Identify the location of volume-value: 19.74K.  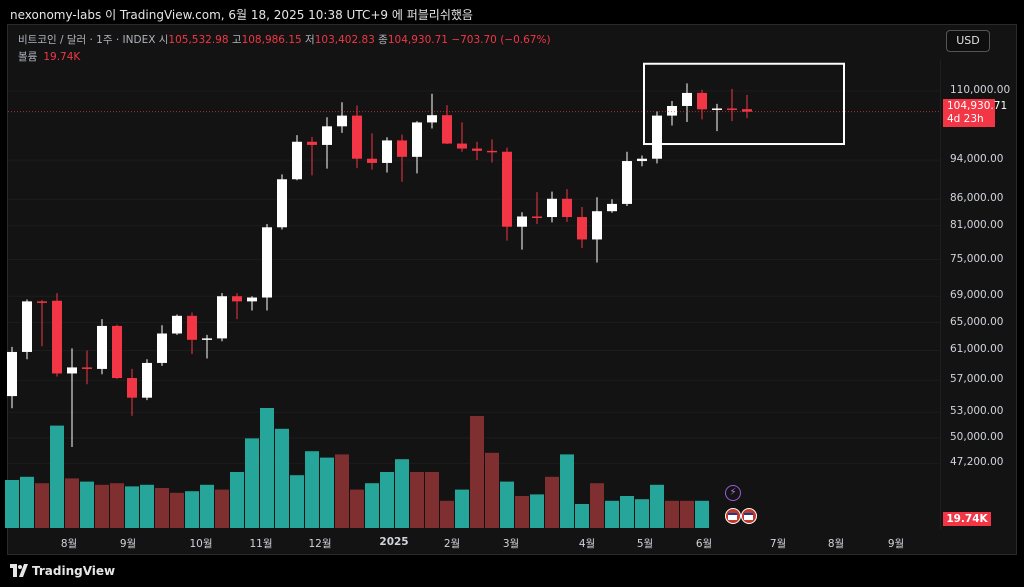
(62, 57).